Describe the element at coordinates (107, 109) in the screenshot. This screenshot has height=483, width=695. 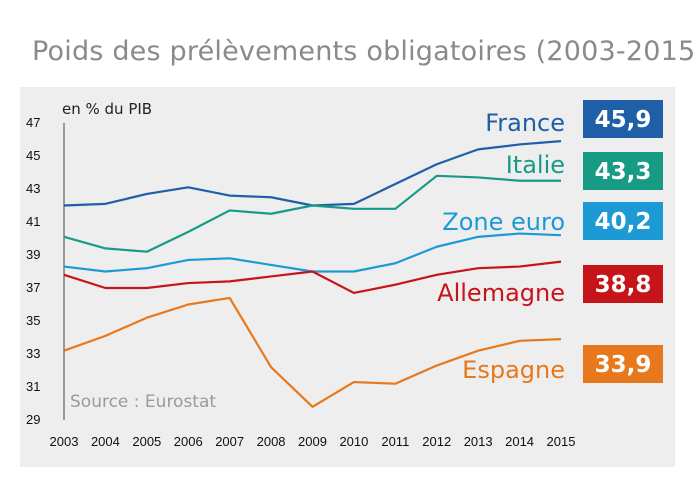
I see `y-axis-unit-label: en % du PIB` at that location.